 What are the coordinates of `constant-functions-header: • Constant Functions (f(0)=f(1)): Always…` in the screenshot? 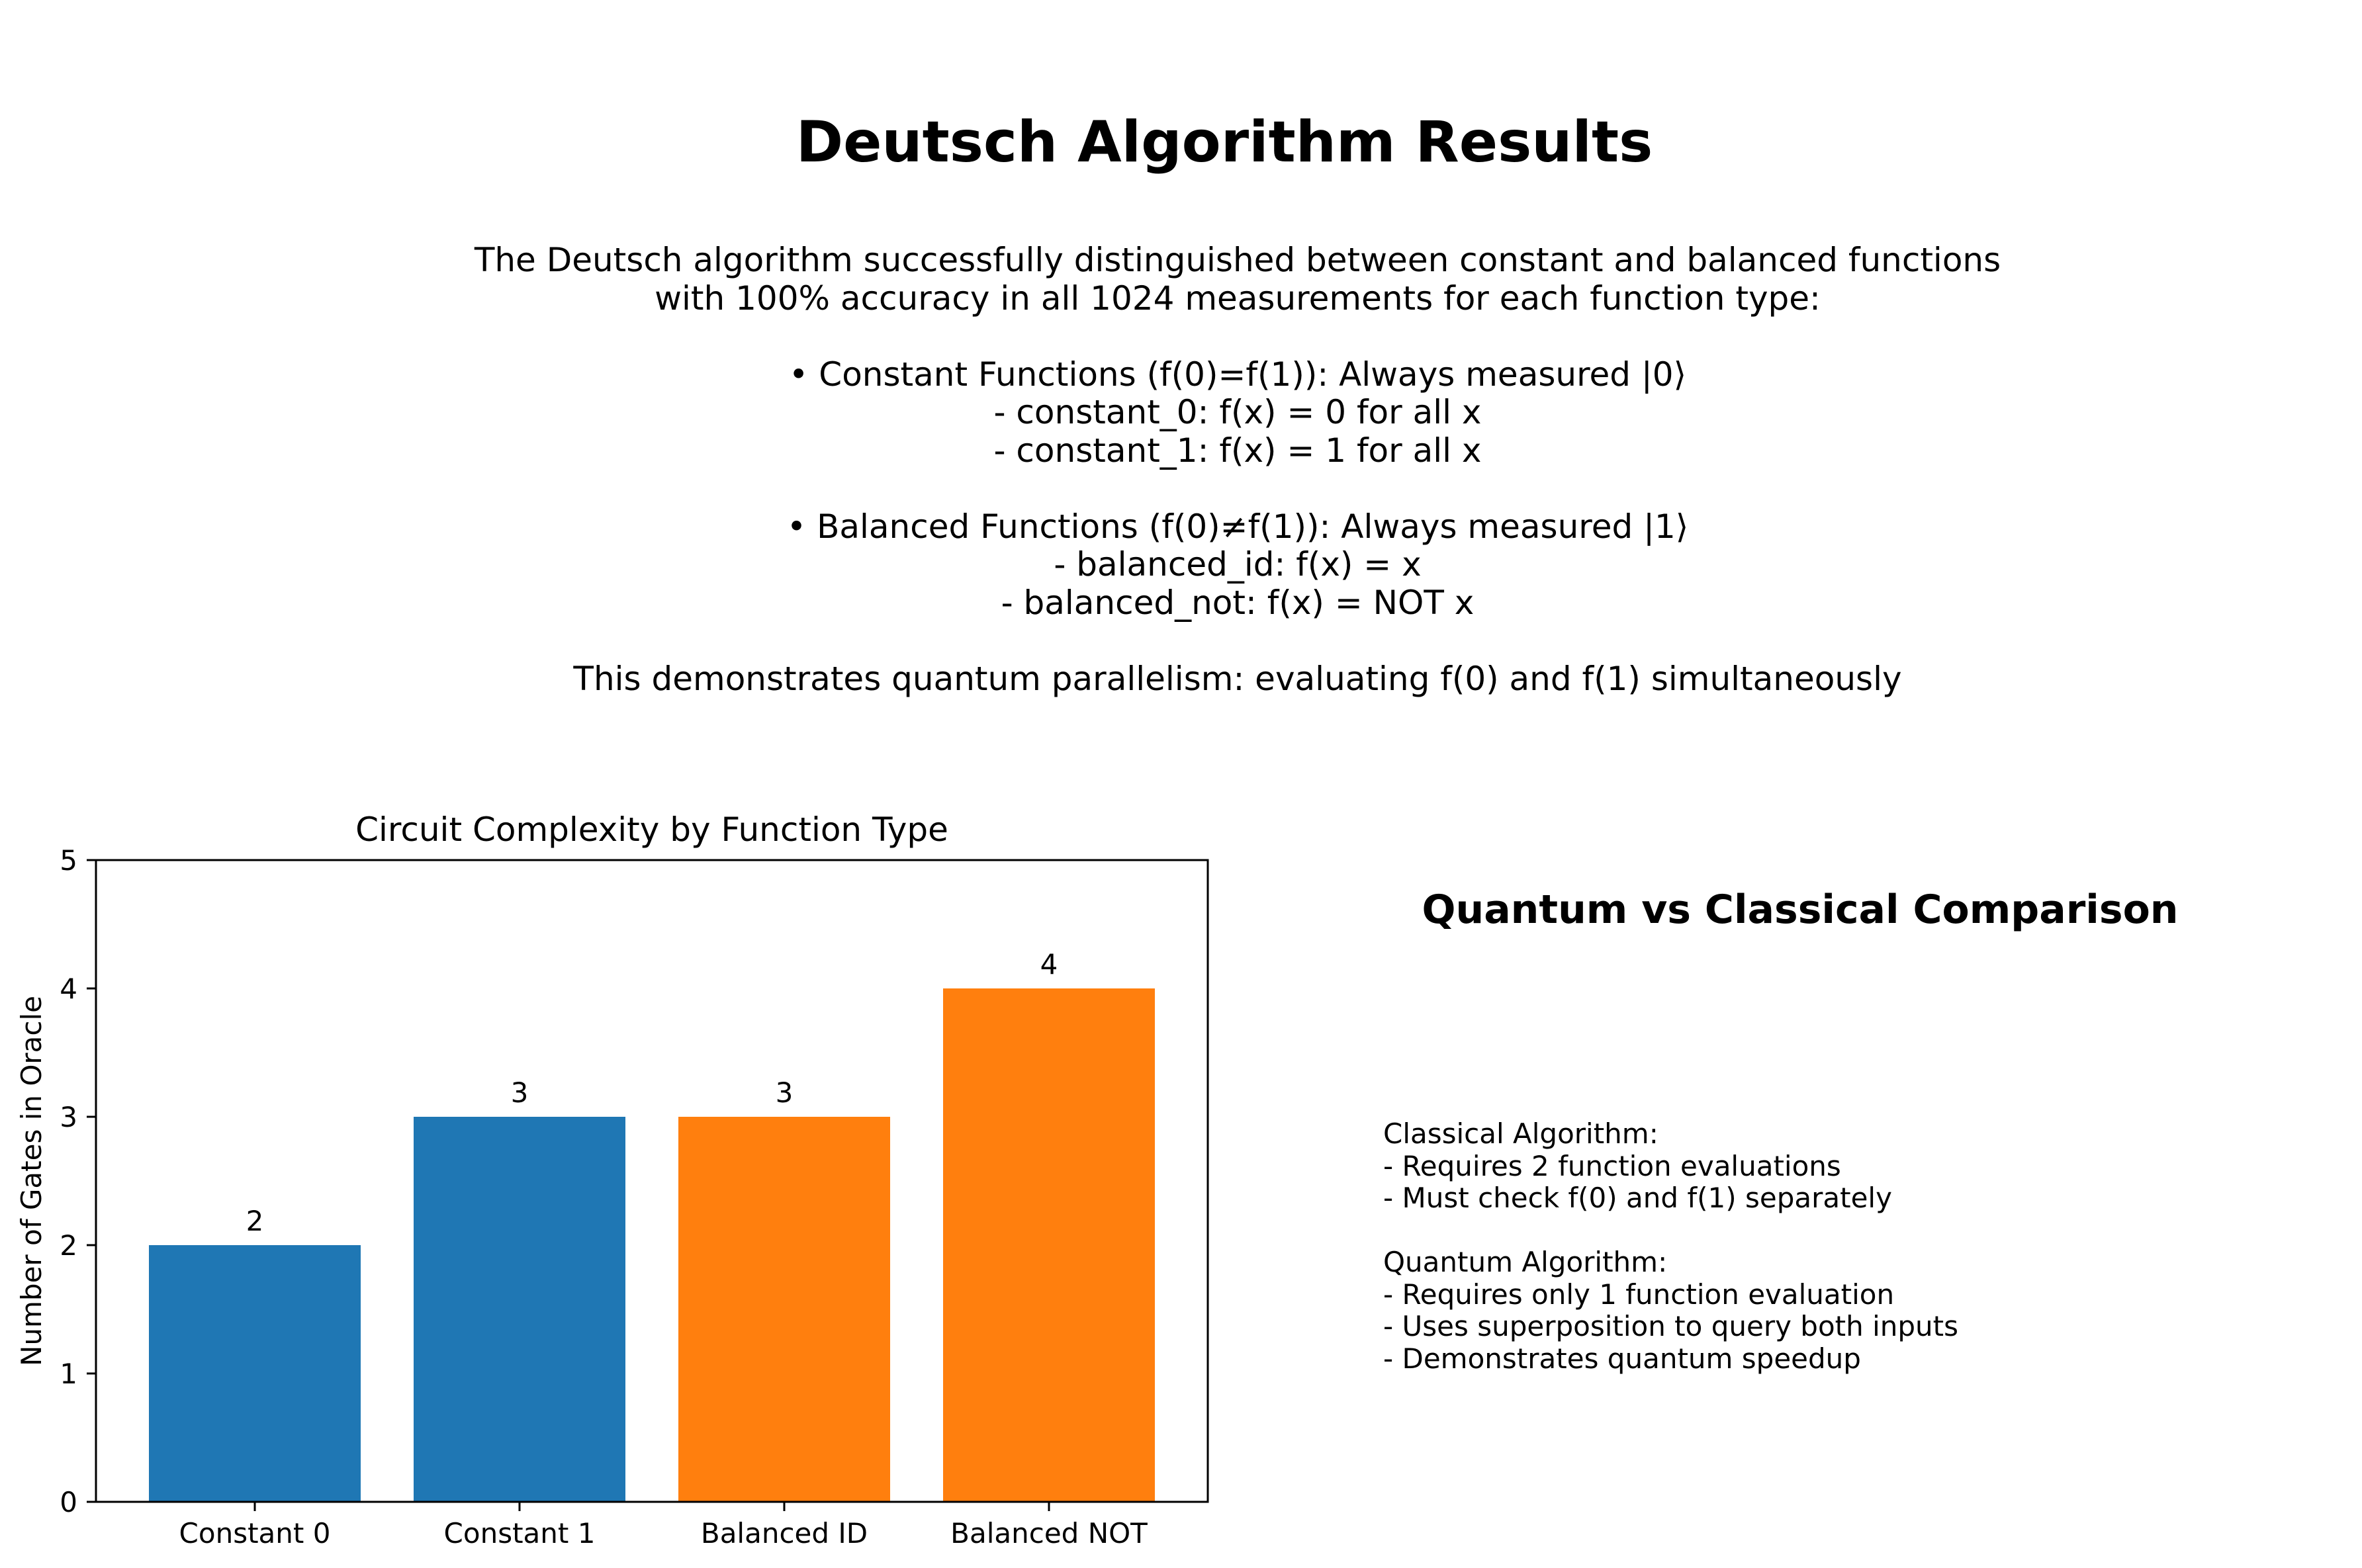 It's located at (1237, 374).